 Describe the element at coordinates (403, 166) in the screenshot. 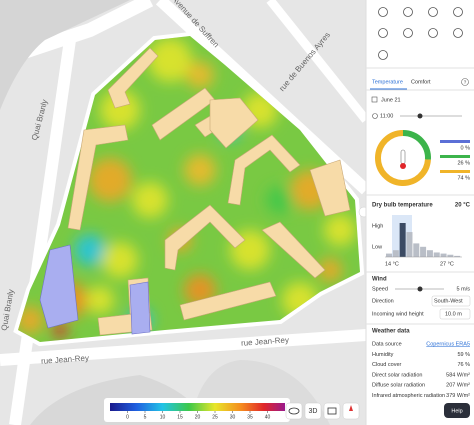

I see `thermometer-bulb` at that location.